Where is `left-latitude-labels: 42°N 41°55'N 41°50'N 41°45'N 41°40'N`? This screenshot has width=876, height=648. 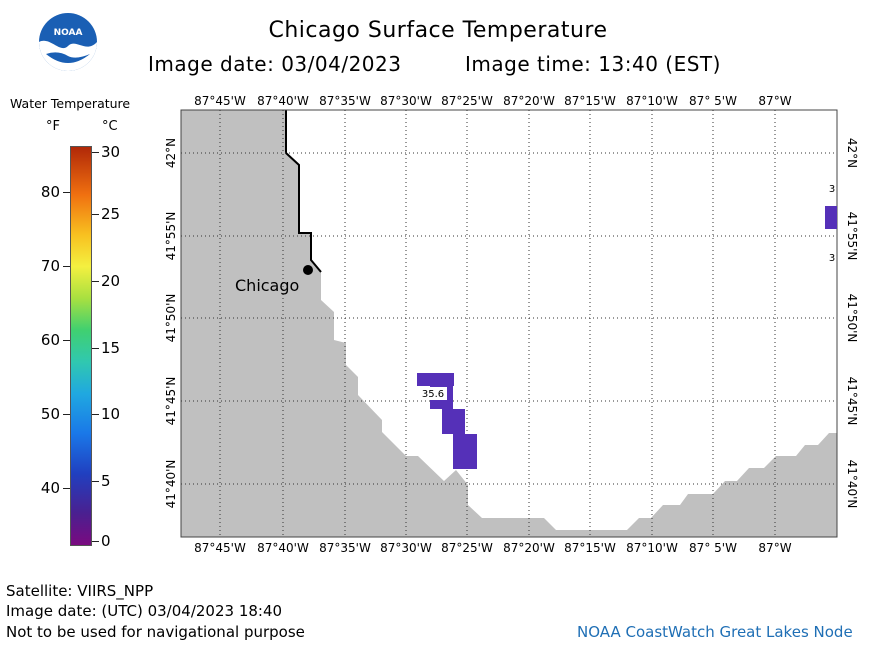
left-latitude-labels: 42°N 41°55'N 41°50'N 41°45'N 41°40'N is located at coordinates (171, 323).